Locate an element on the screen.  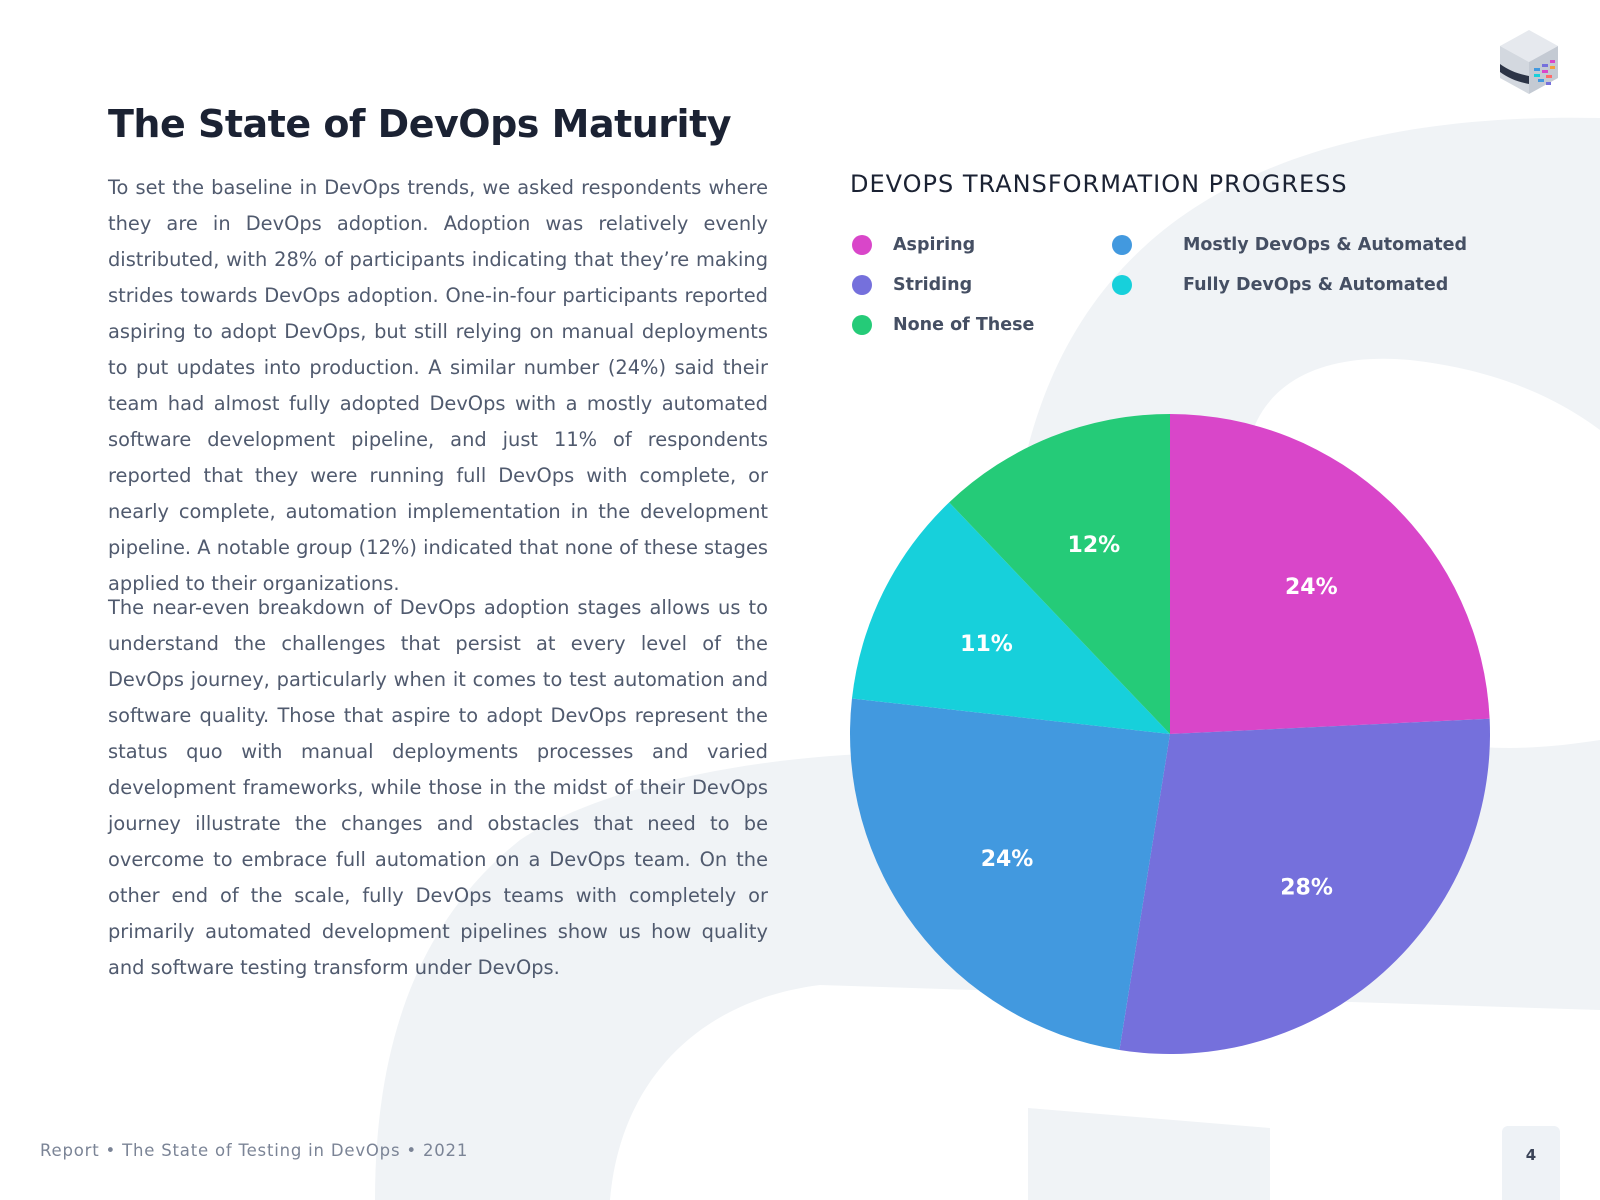
pie-slice-fully-devops-automated is located at coordinates (1010, 618).